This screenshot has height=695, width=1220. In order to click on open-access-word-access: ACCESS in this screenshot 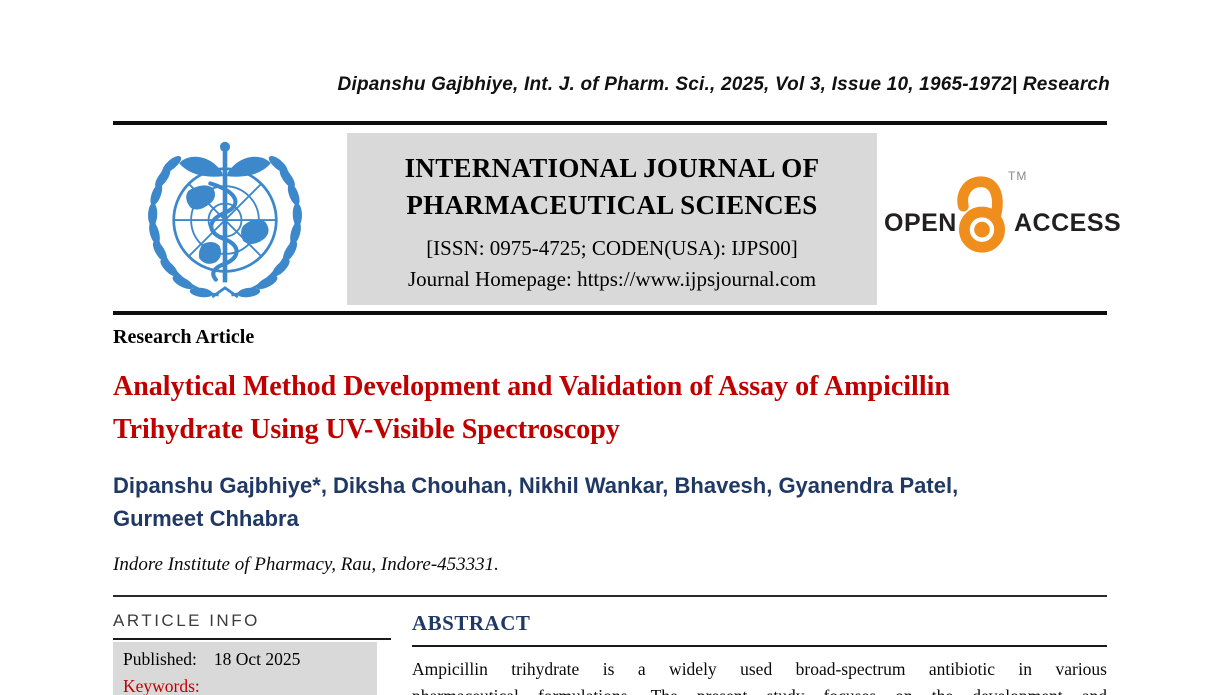, I will do `click(1068, 223)`.